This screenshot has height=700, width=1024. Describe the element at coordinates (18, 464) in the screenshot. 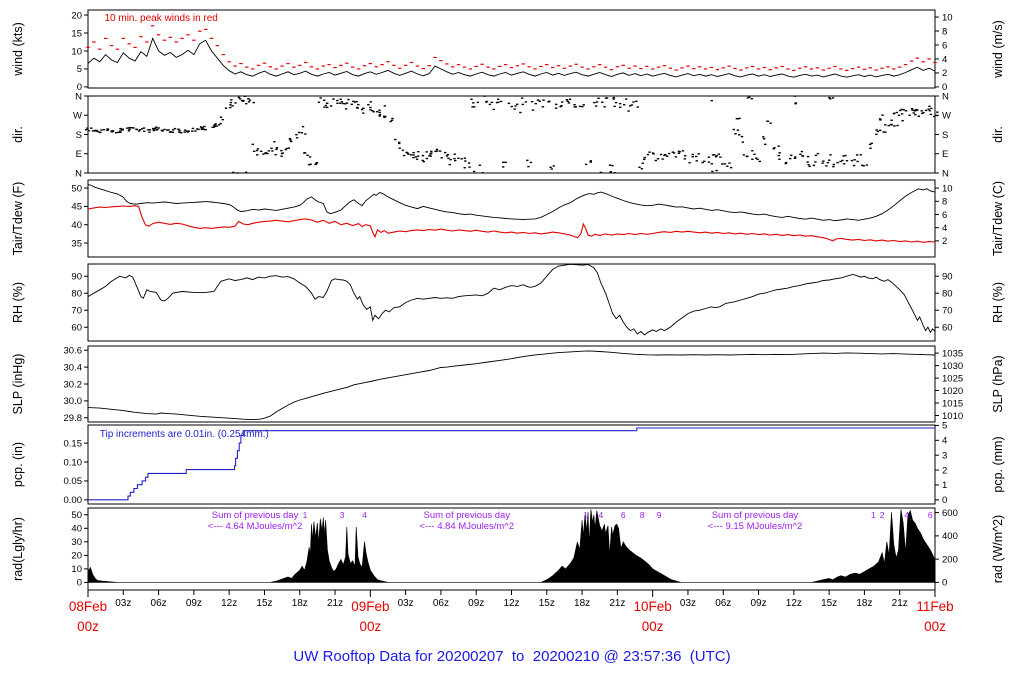

I see `ylabel-left-pcp: pcp. (in)` at that location.